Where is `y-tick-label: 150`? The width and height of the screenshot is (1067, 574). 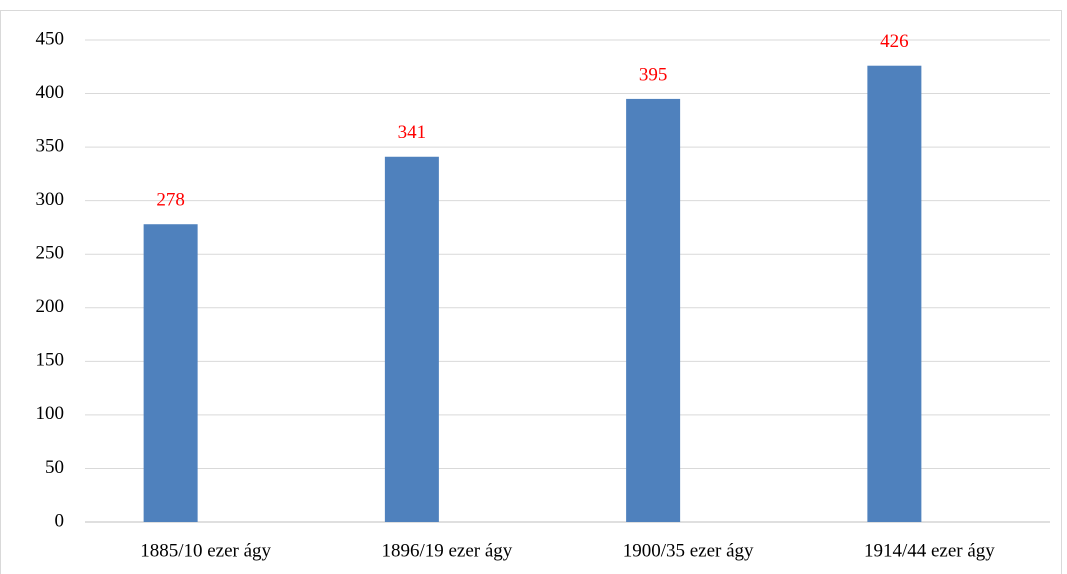
y-tick-label: 150 is located at coordinates (50, 360).